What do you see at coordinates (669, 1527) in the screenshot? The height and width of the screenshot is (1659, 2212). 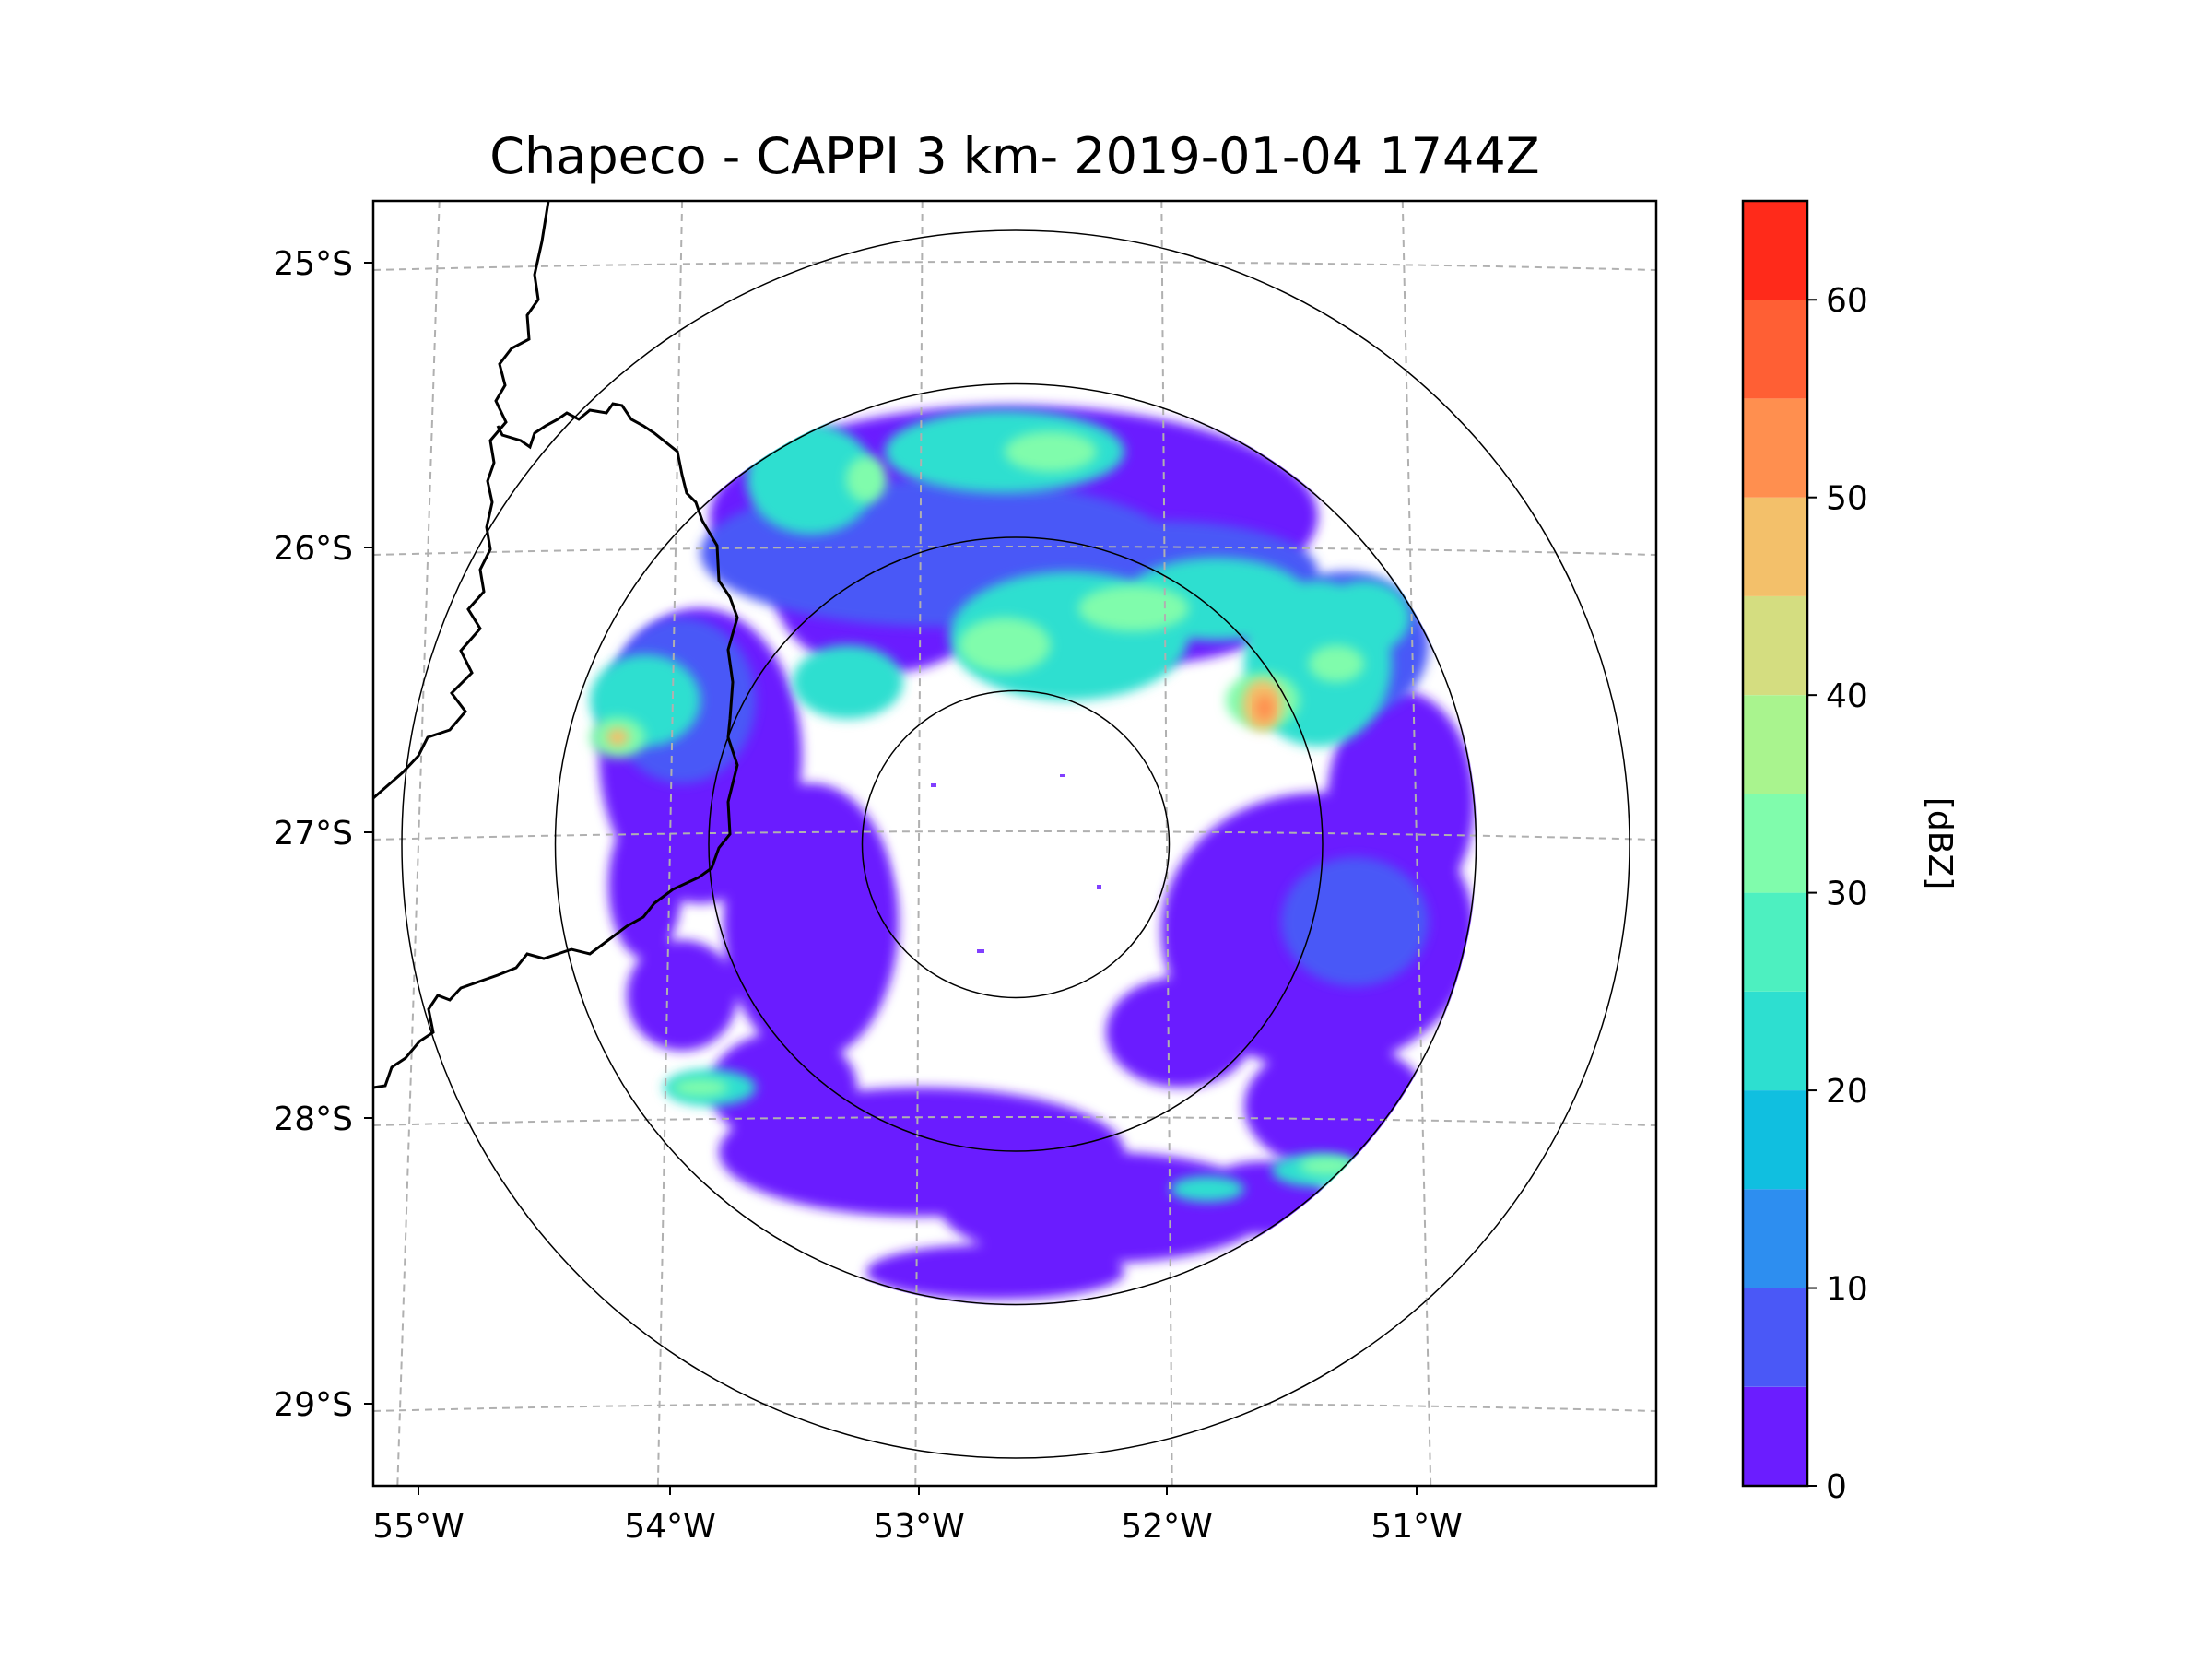 I see `x-tick-label: 54°W` at bounding box center [669, 1527].